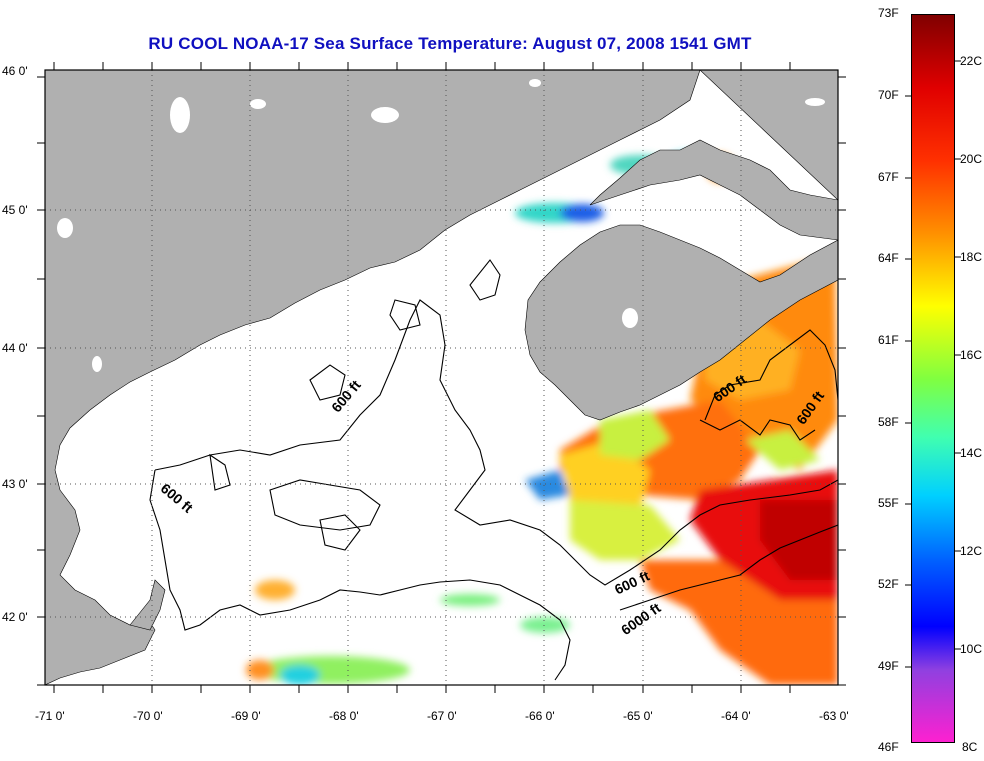 Image resolution: width=984 pixels, height=761 pixels. I want to click on colorbar-f-64: 64F, so click(888, 258).